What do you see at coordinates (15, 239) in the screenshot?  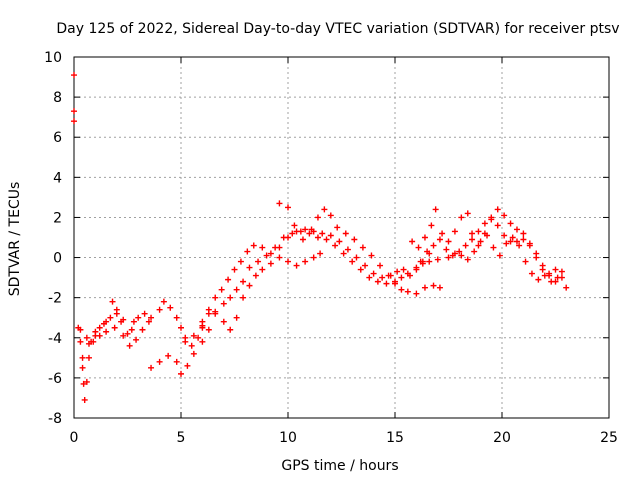 I see `y-axis-label: SDTVAR / TECUs` at bounding box center [15, 239].